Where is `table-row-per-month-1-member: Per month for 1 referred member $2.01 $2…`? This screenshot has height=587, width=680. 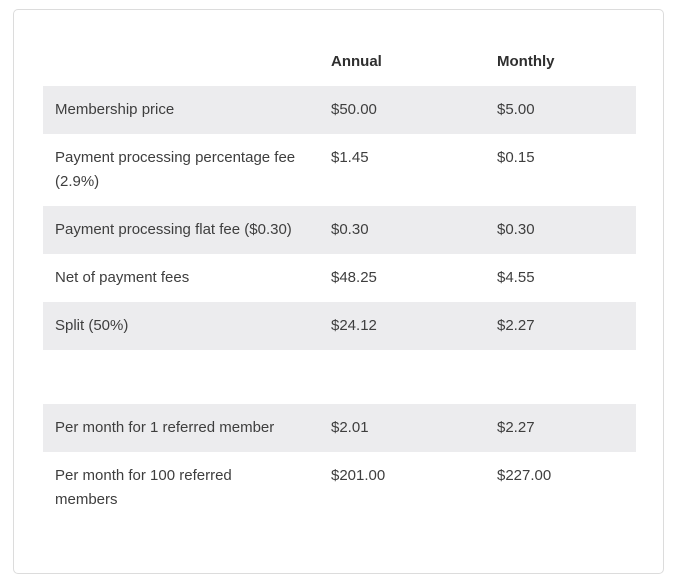 table-row-per-month-1-member: Per month for 1 referred member $2.01 $2… is located at coordinates (339, 428).